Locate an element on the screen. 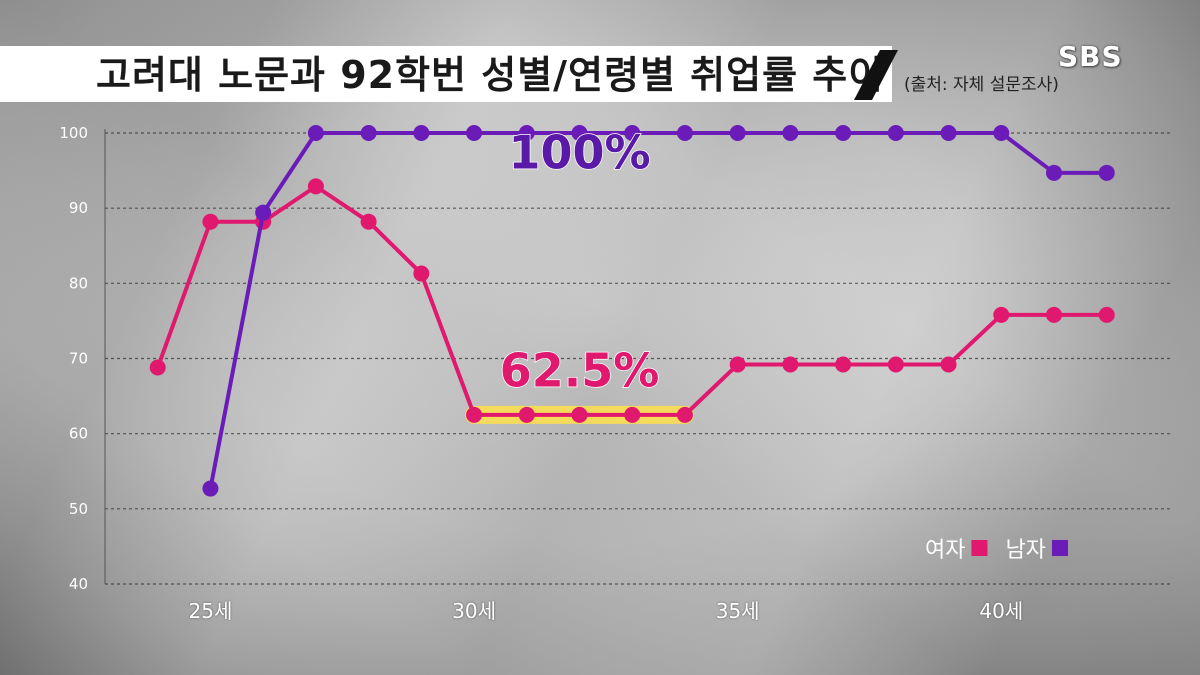  x-tick-label-30: 30세 is located at coordinates (474, 611).